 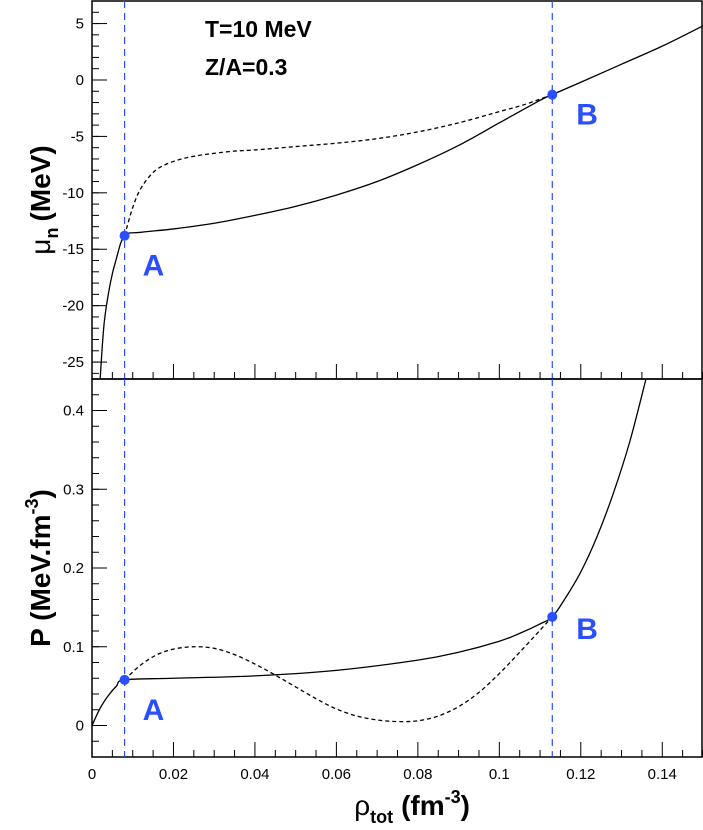 I want to click on bot-point-label-b: B, so click(x=587, y=629).